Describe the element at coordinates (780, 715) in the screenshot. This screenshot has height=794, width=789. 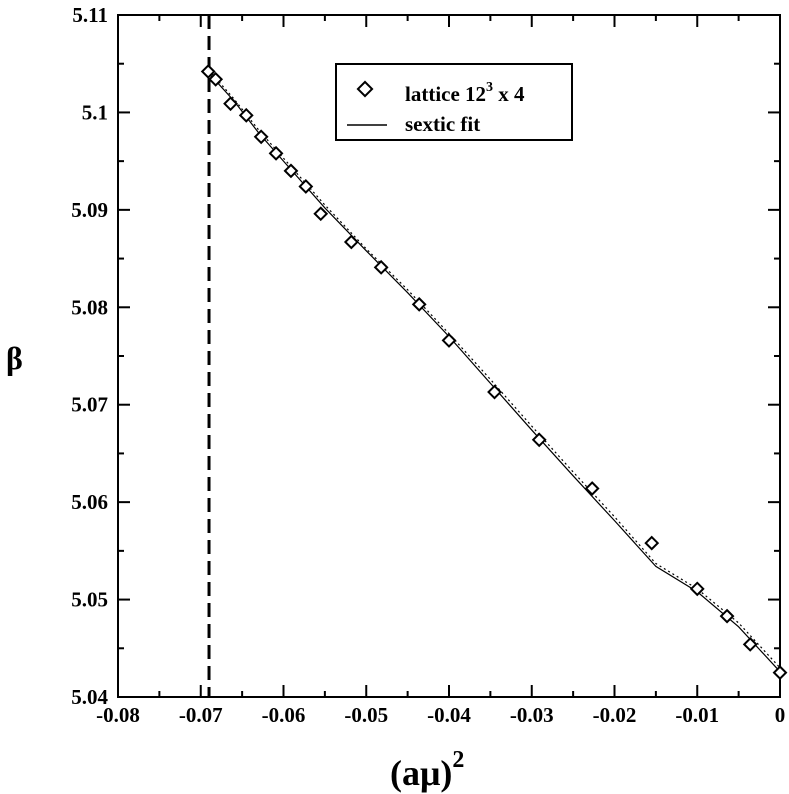
I see `x-tick-label: 0` at that location.